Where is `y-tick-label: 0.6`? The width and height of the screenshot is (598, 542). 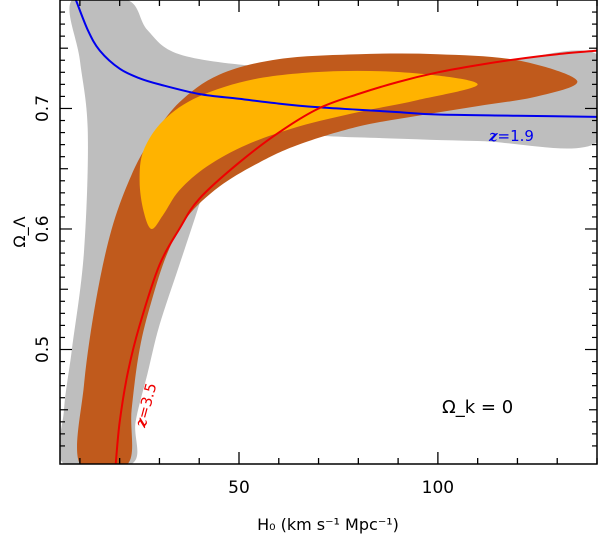
y-tick-label: 0.6 is located at coordinates (43, 228).